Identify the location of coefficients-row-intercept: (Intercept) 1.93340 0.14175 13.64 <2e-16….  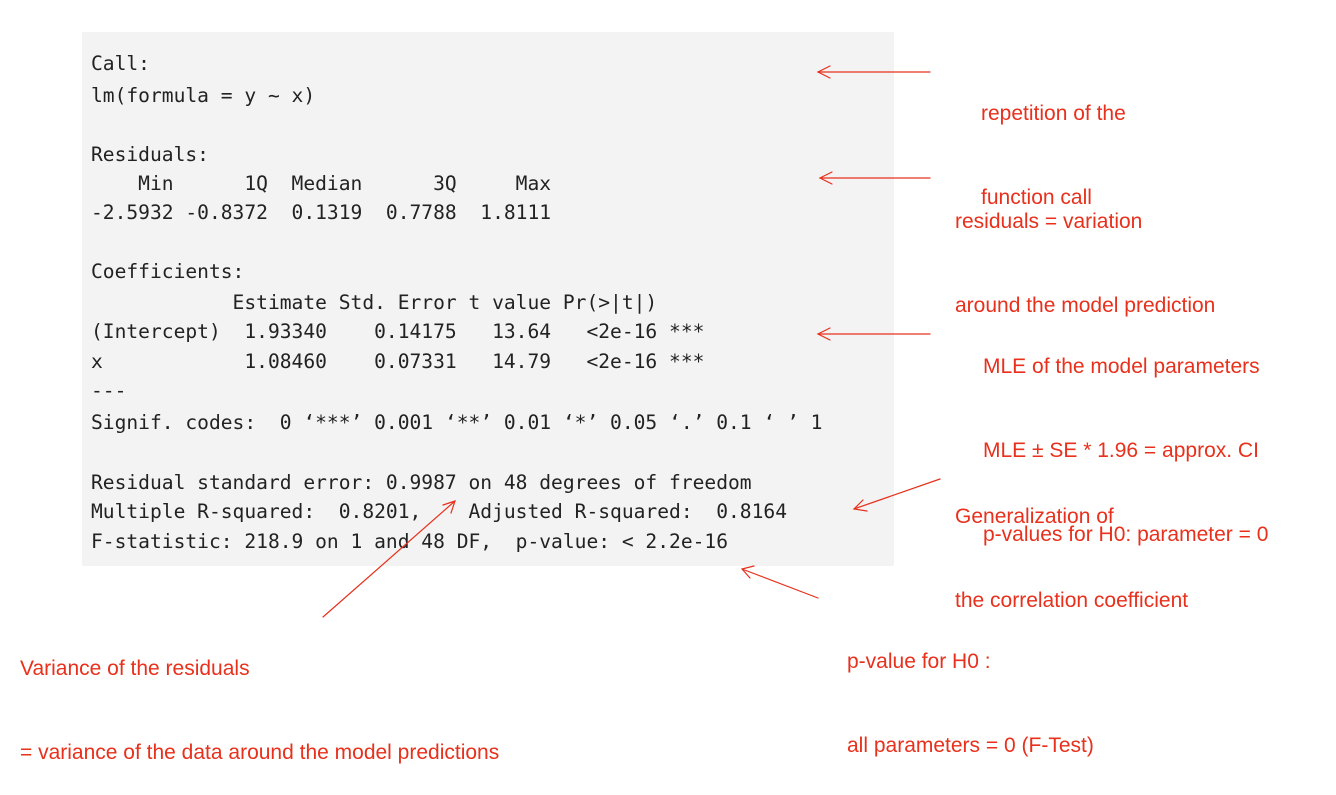
(398, 331).